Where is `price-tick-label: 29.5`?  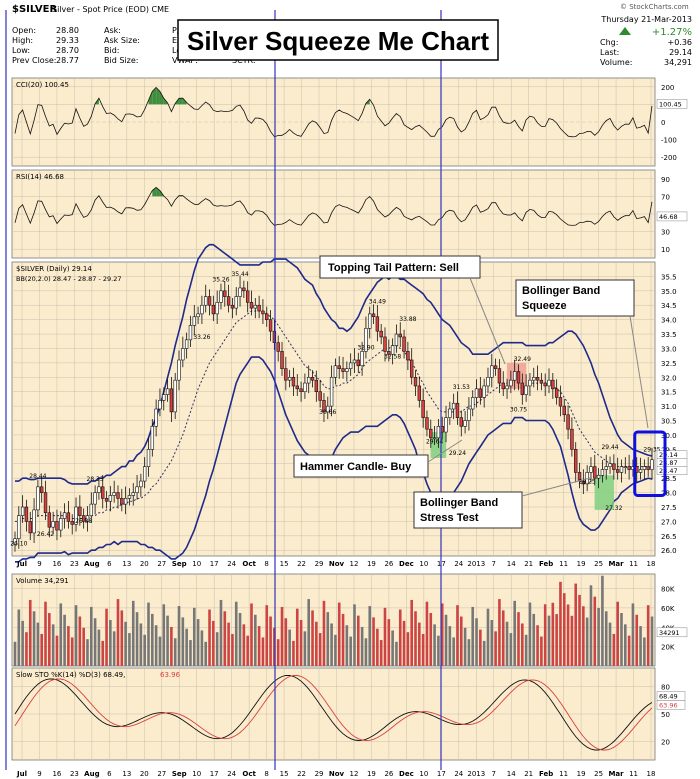
price-tick-label: 29.5 is located at coordinates (669, 450).